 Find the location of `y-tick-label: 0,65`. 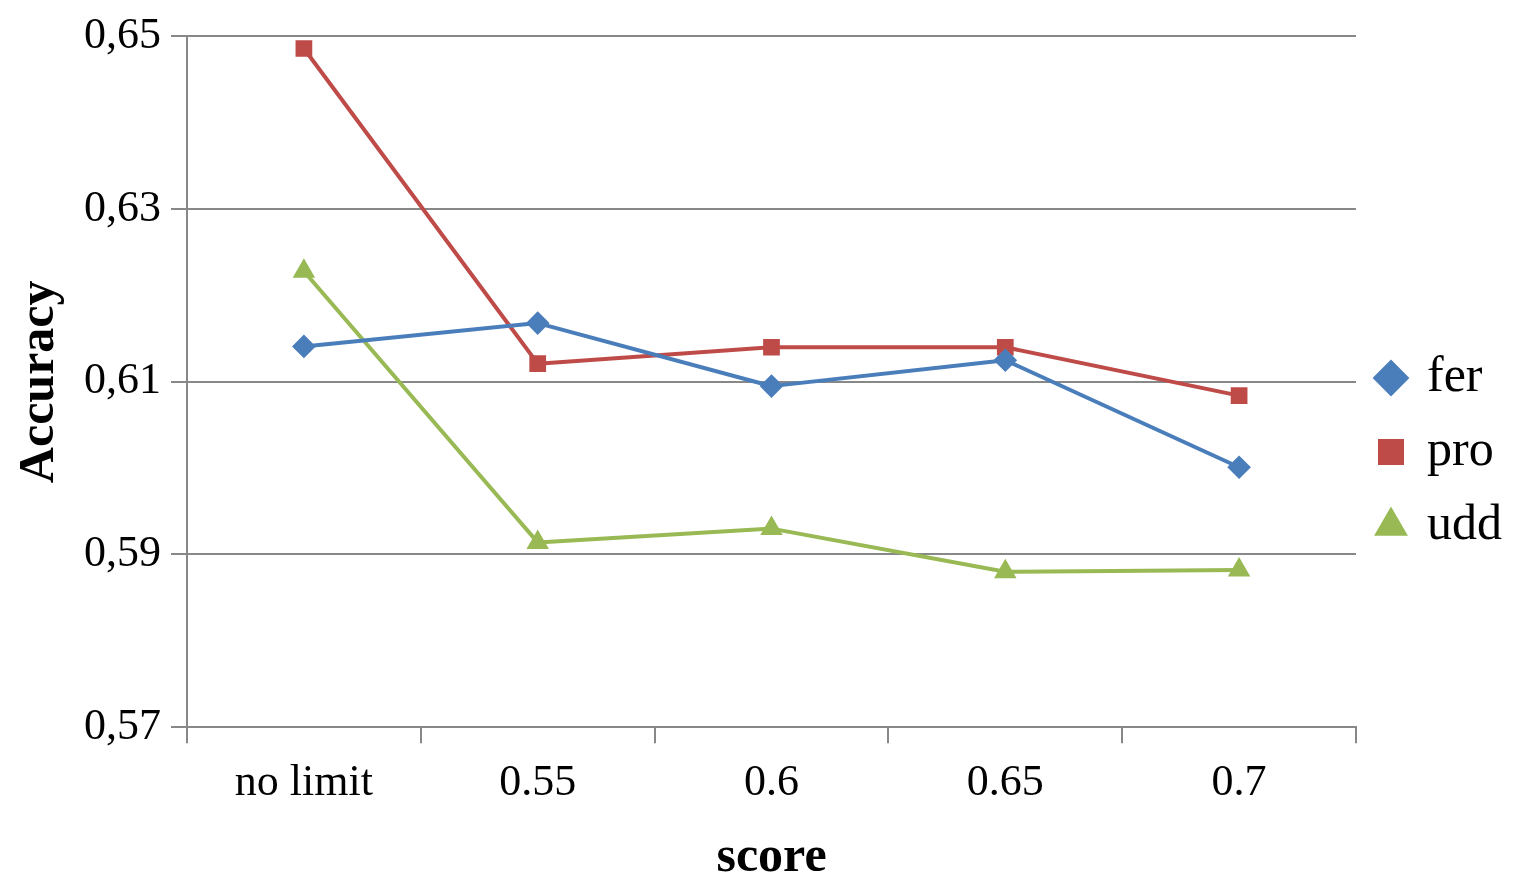

y-tick-label: 0,65 is located at coordinates (122, 33).